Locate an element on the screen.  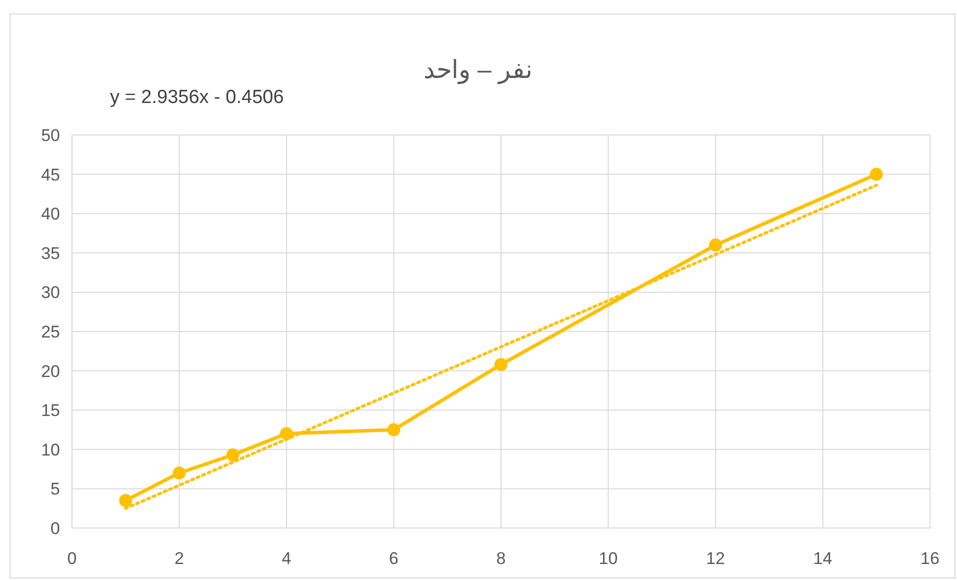
y-tick-label: 10 is located at coordinates (50, 450).